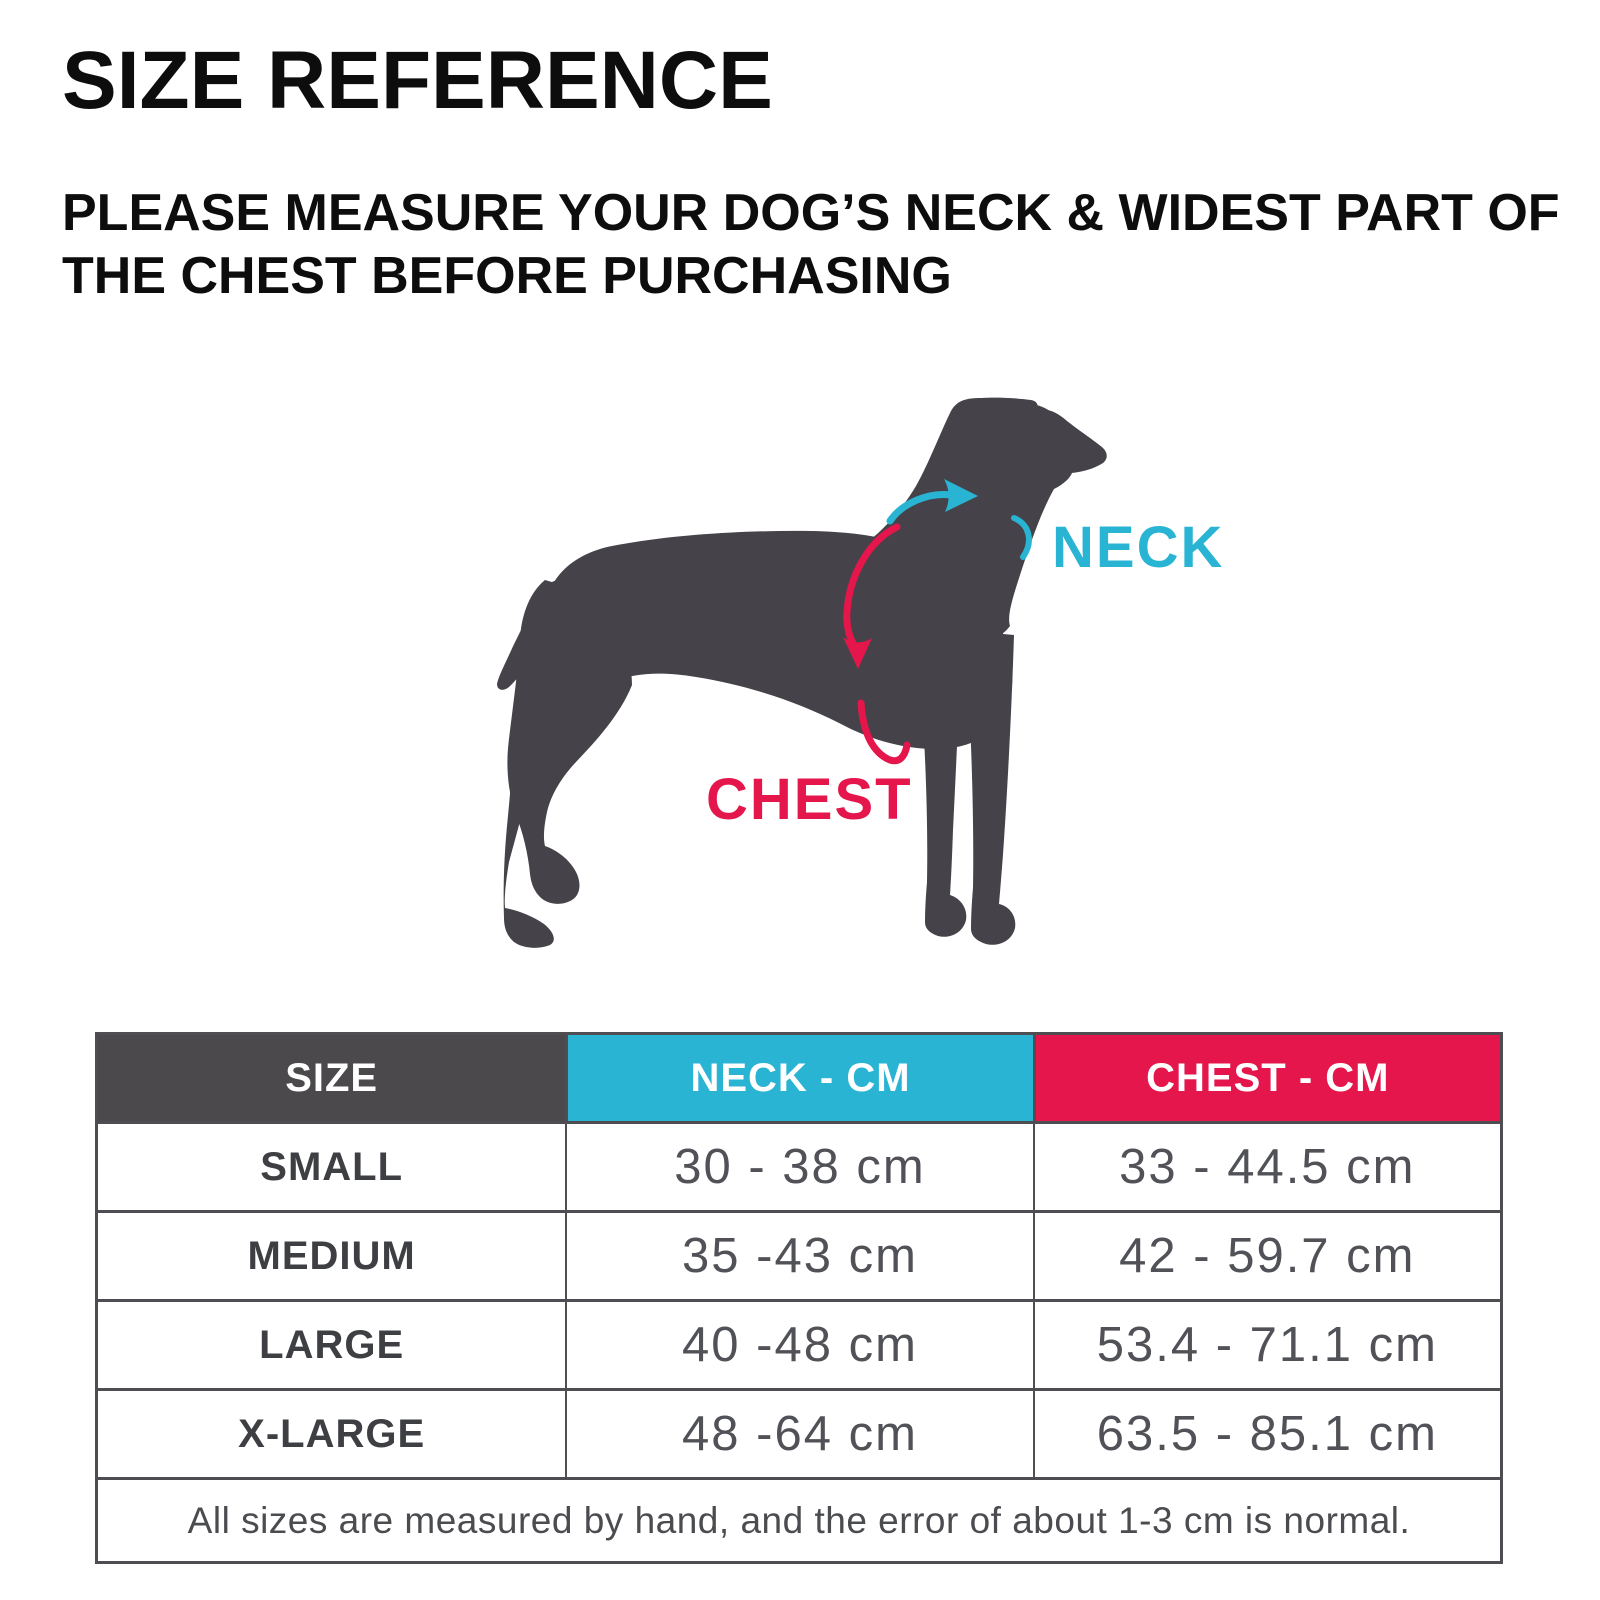 Image resolution: width=1600 pixels, height=1600 pixels. I want to click on dog-silhouette-illustration, so click(802, 672).